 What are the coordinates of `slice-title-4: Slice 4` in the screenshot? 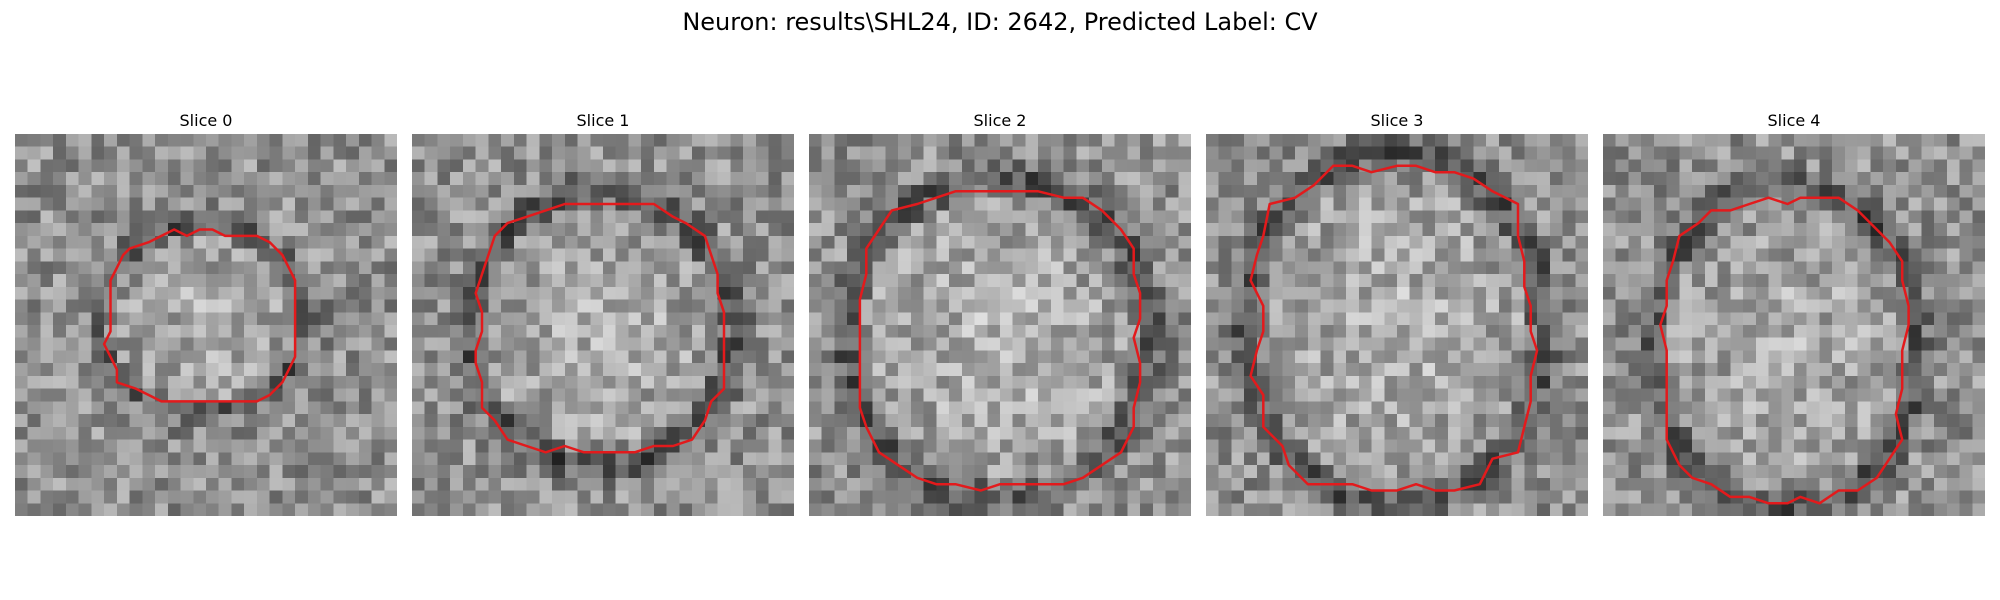 It's located at (1794, 120).